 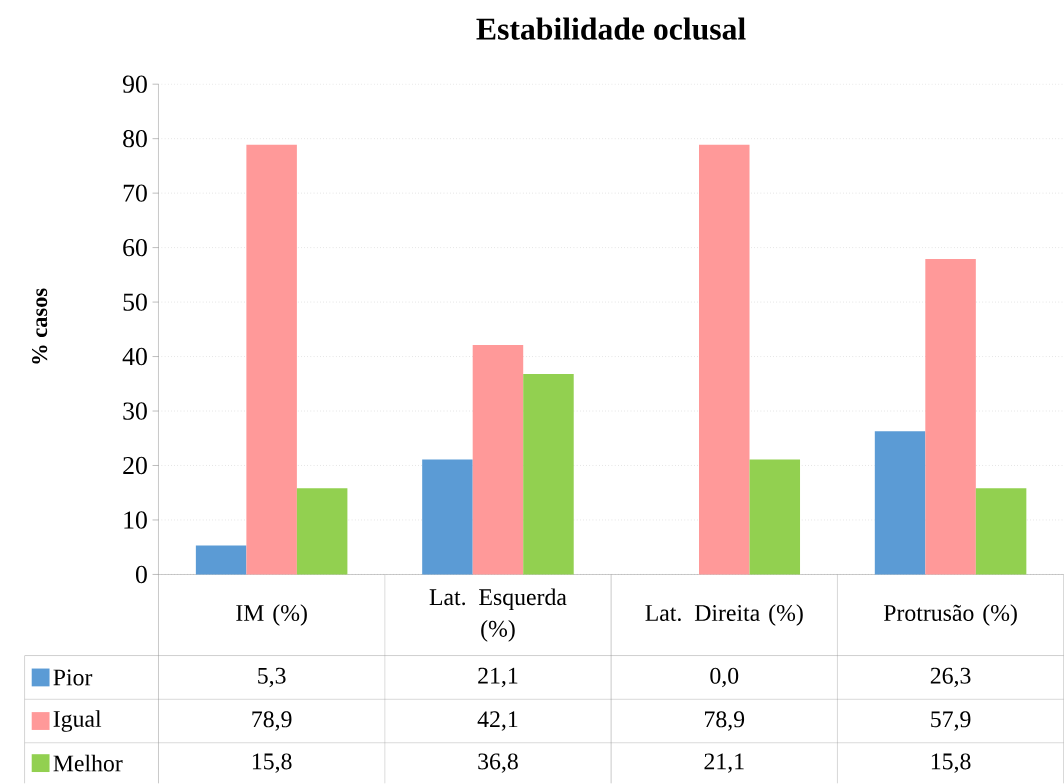 I want to click on data-label: 57,9, so click(x=951, y=721).